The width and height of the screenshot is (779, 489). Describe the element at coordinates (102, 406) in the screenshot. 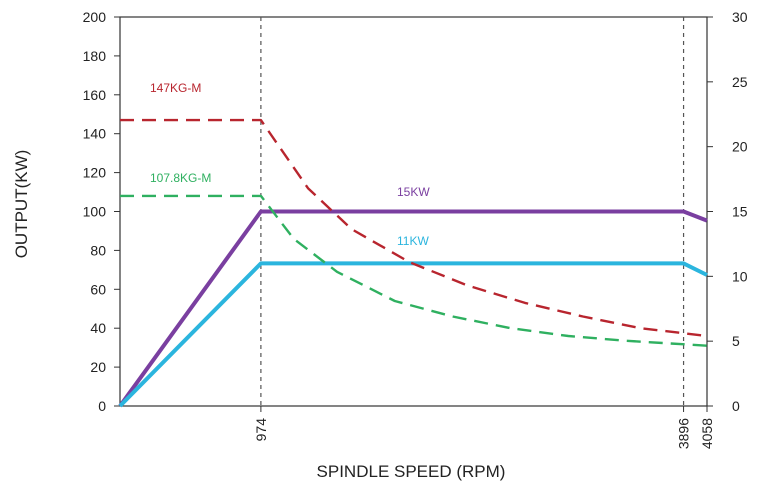

I see `y-tick-label: 0` at that location.